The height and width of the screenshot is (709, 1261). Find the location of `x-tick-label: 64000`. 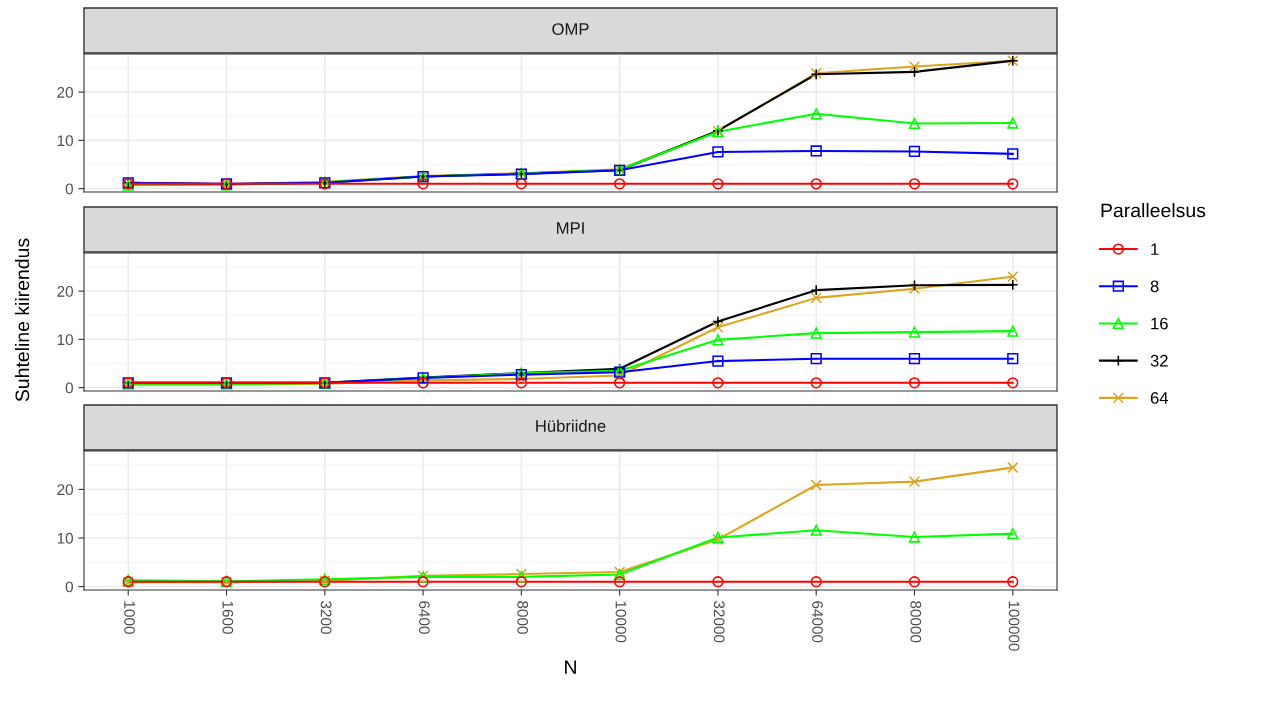

x-tick-label: 64000 is located at coordinates (817, 622).